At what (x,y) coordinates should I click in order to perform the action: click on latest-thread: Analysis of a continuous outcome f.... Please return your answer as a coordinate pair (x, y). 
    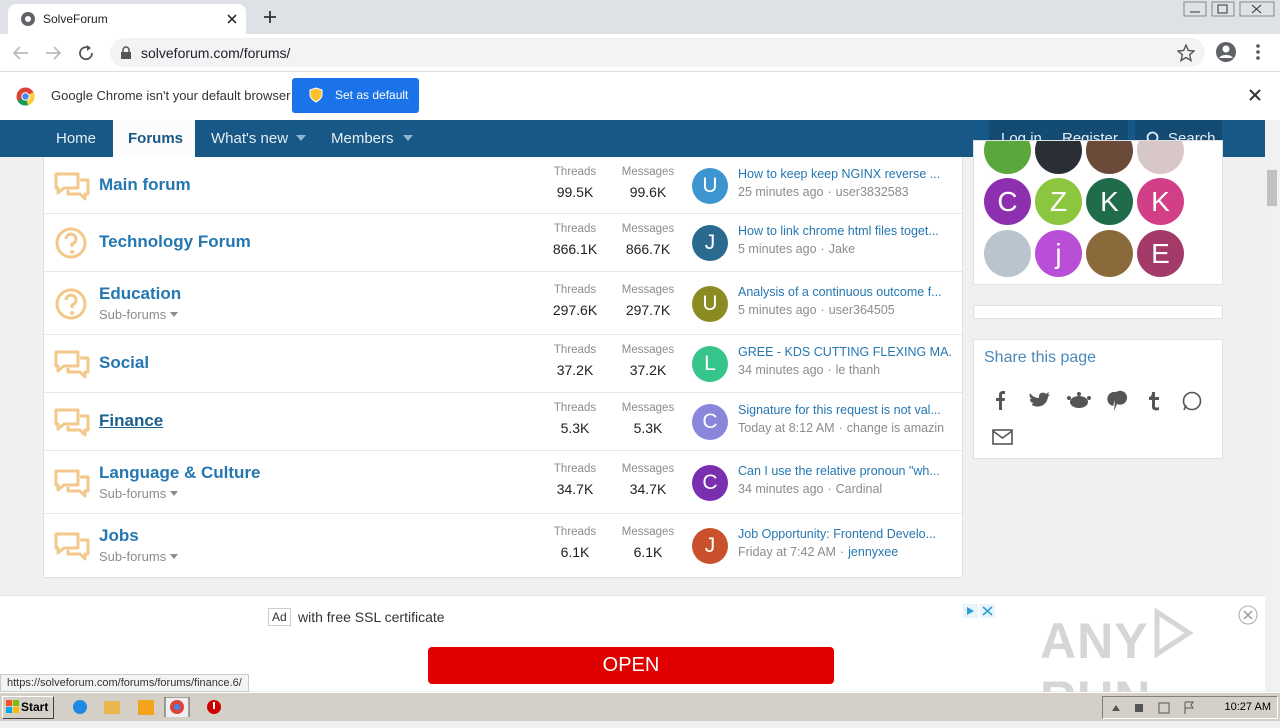
    Looking at the image, I should click on (840, 291).